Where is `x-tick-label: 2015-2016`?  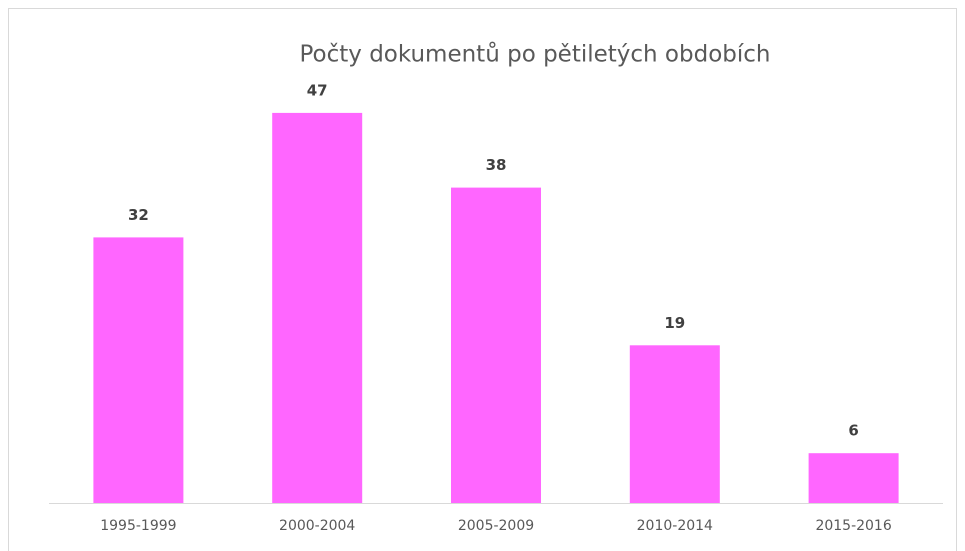
x-tick-label: 2015-2016 is located at coordinates (853, 526).